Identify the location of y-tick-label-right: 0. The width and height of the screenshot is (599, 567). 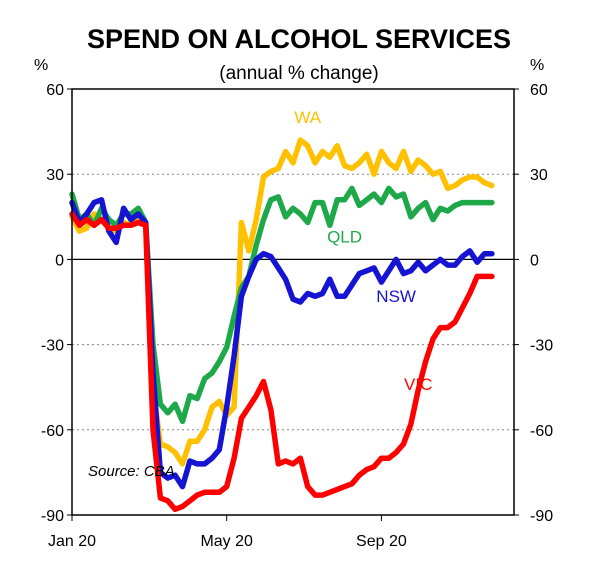
(534, 260).